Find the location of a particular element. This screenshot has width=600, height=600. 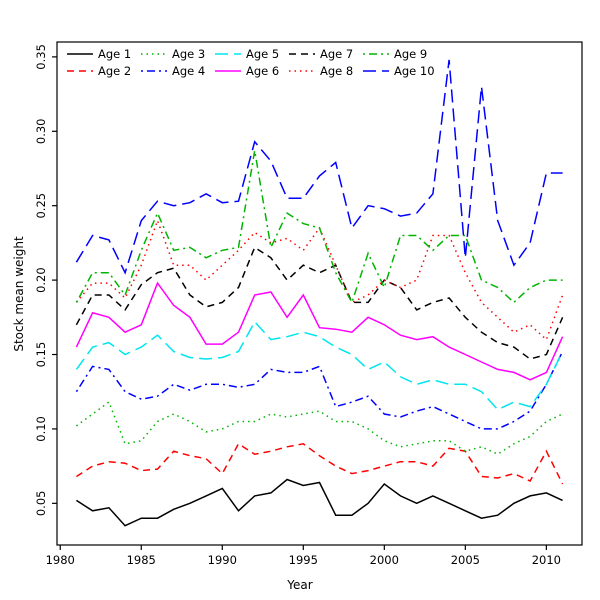

x-axis-title: Year is located at coordinates (300, 585).